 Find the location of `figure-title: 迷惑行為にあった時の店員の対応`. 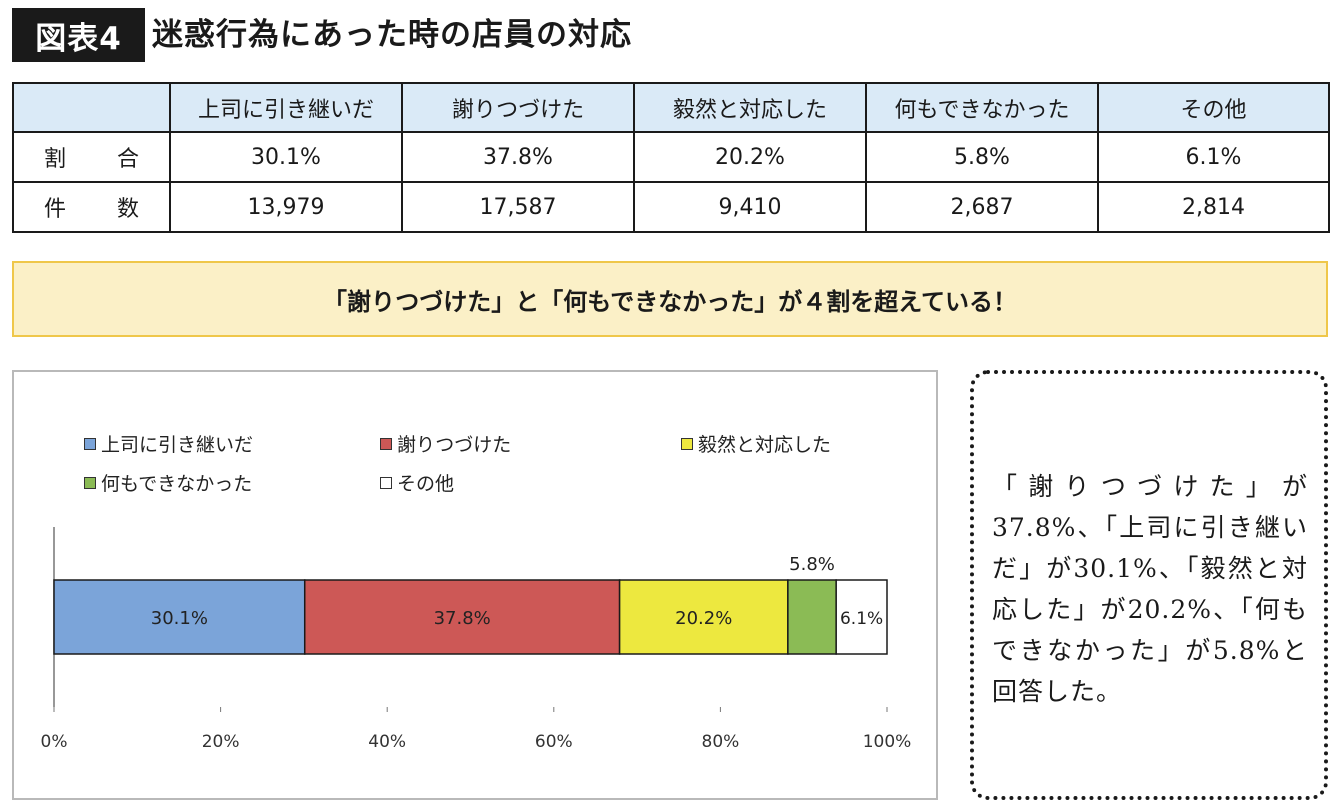

figure-title: 迷惑行為にあった時の店員の対応 is located at coordinates (392, 35).